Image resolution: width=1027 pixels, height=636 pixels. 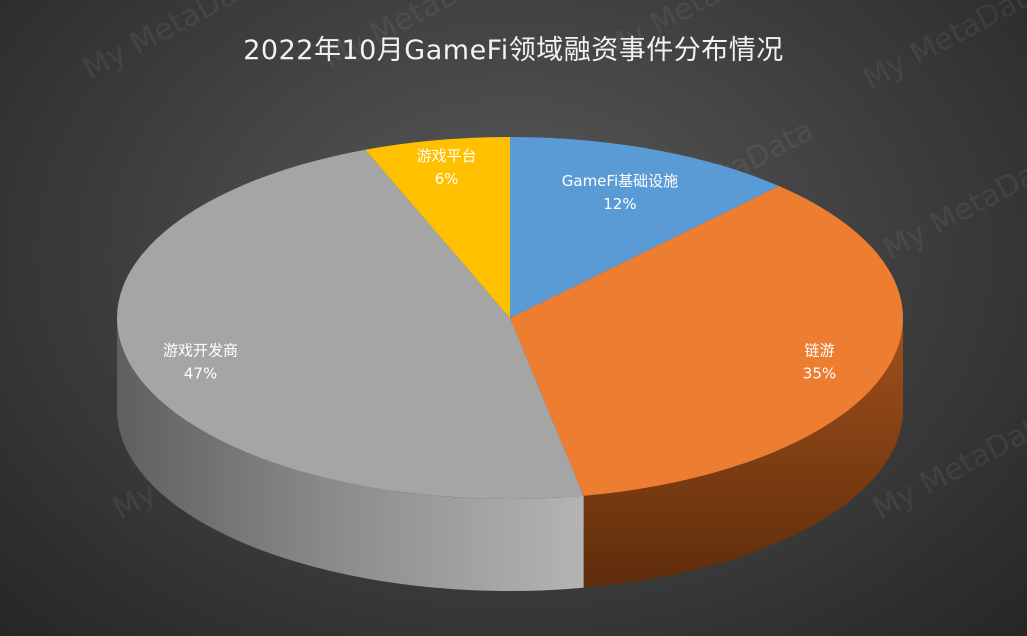 What do you see at coordinates (513, 50) in the screenshot?
I see `chart-title: 2022年10月GameFi领域融资事件分布情况` at bounding box center [513, 50].